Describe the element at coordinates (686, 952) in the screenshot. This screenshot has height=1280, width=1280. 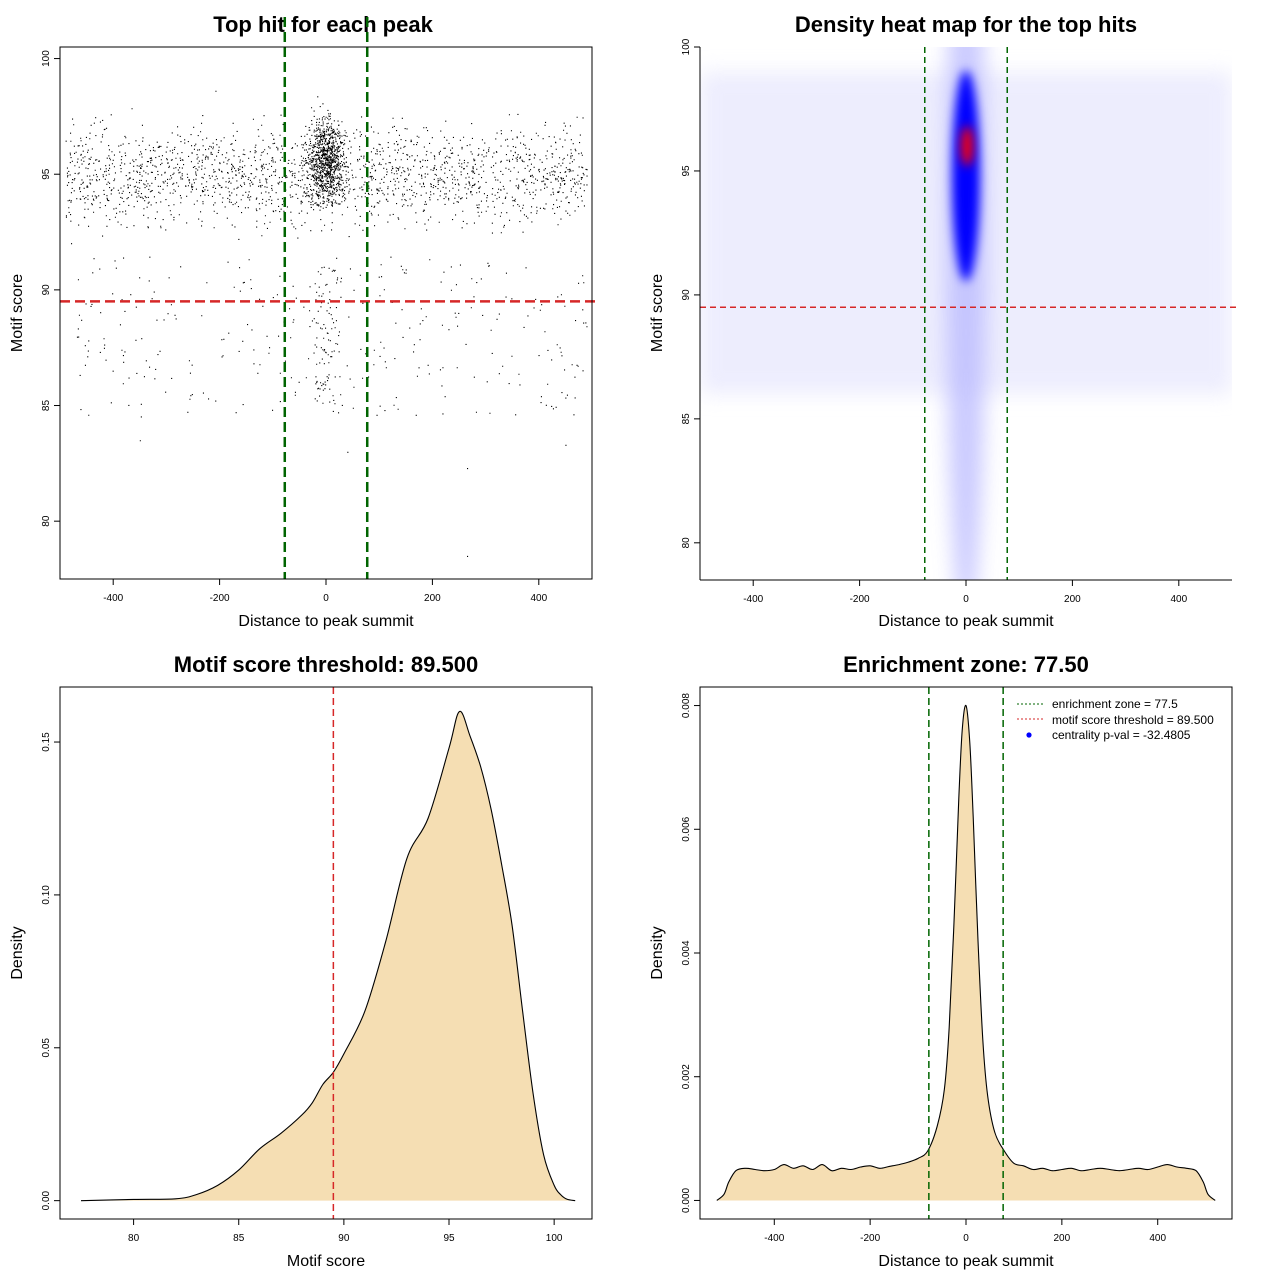
I see `y-tick-label: 0.004` at that location.